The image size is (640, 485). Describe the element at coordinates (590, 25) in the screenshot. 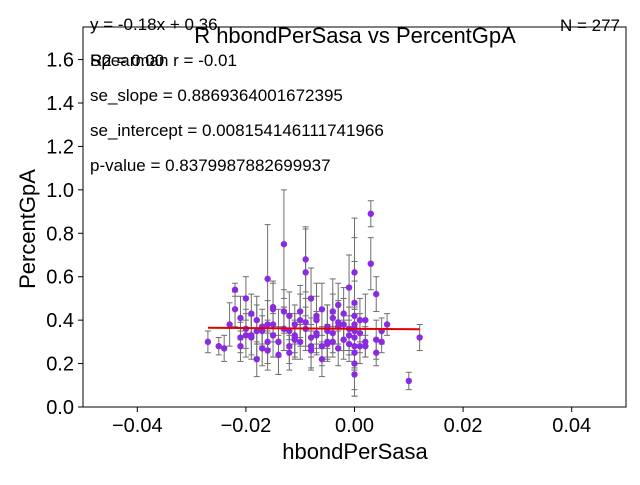

I see `annotation-n: N = 277` at that location.